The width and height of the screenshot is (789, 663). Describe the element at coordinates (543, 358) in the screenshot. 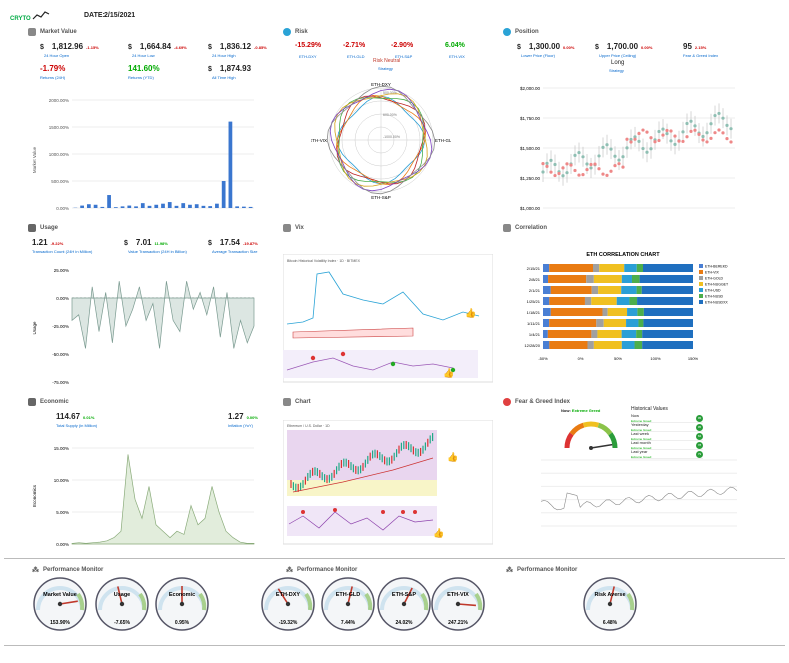

I see `x-tick-label: -50%` at that location.